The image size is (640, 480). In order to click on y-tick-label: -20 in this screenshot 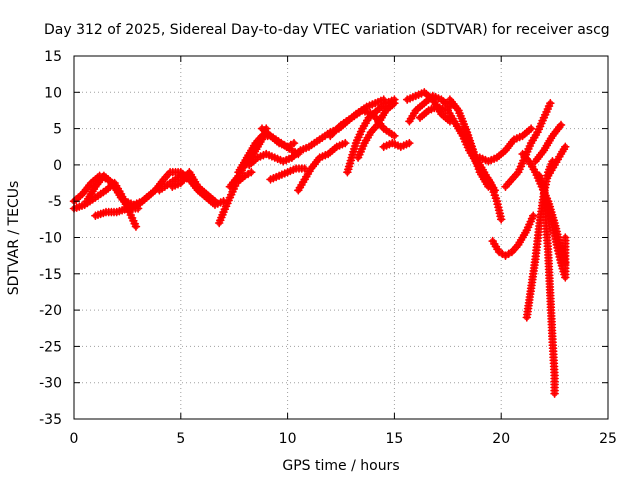, I will do `click(50, 311)`.